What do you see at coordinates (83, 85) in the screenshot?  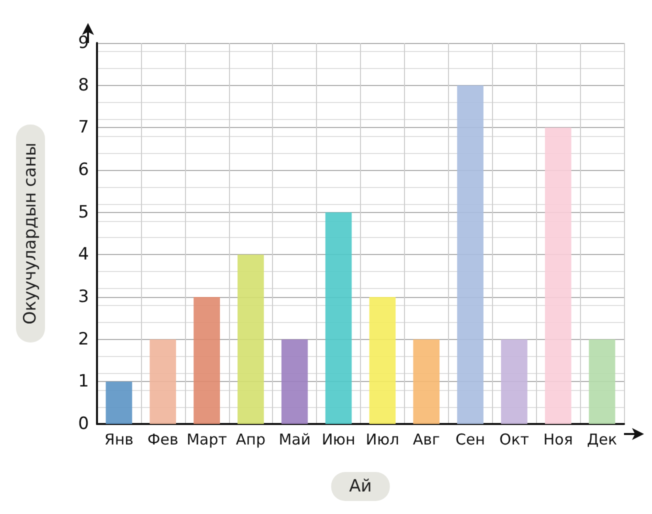 I see `y-tick-label: 8` at bounding box center [83, 85].